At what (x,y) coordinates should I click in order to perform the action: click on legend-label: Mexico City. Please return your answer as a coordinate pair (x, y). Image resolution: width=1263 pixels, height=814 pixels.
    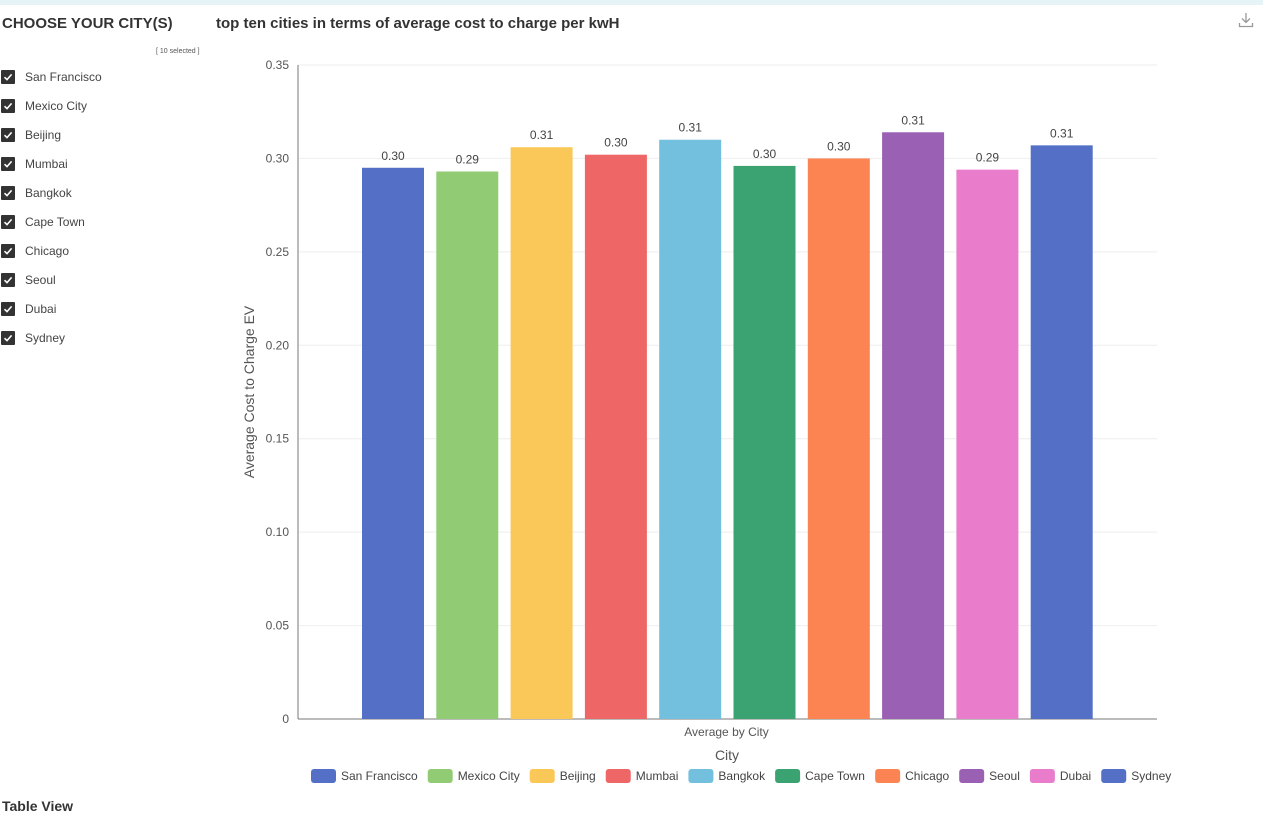
    Looking at the image, I should click on (489, 776).